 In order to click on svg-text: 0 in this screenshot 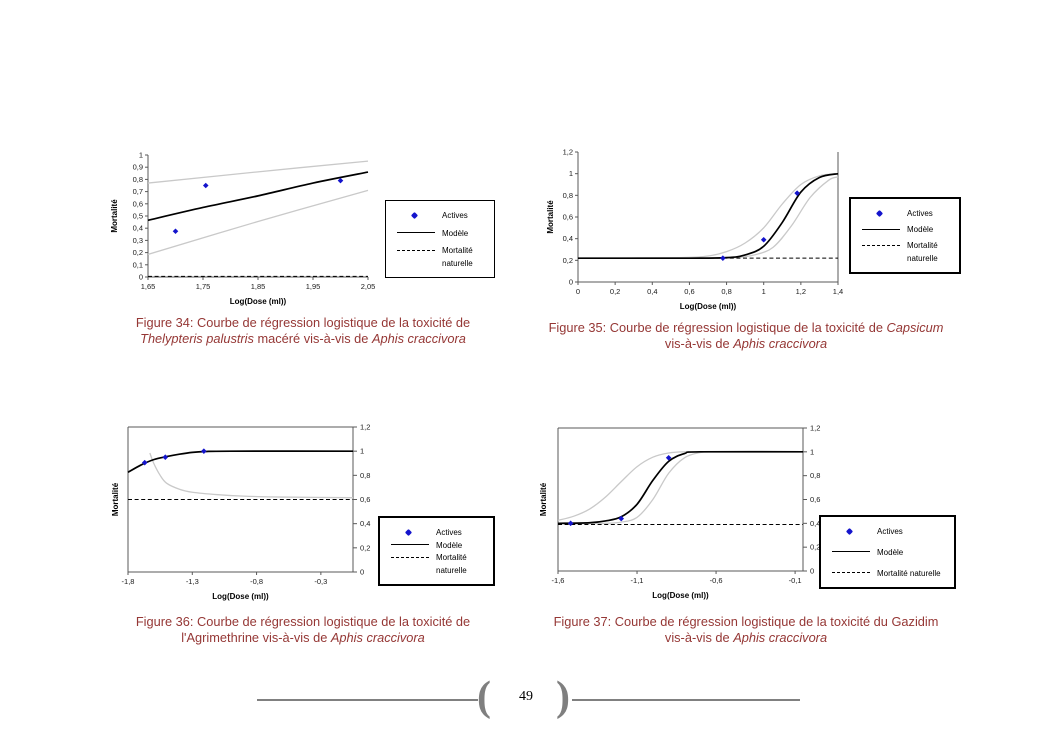, I will do `click(362, 572)`.